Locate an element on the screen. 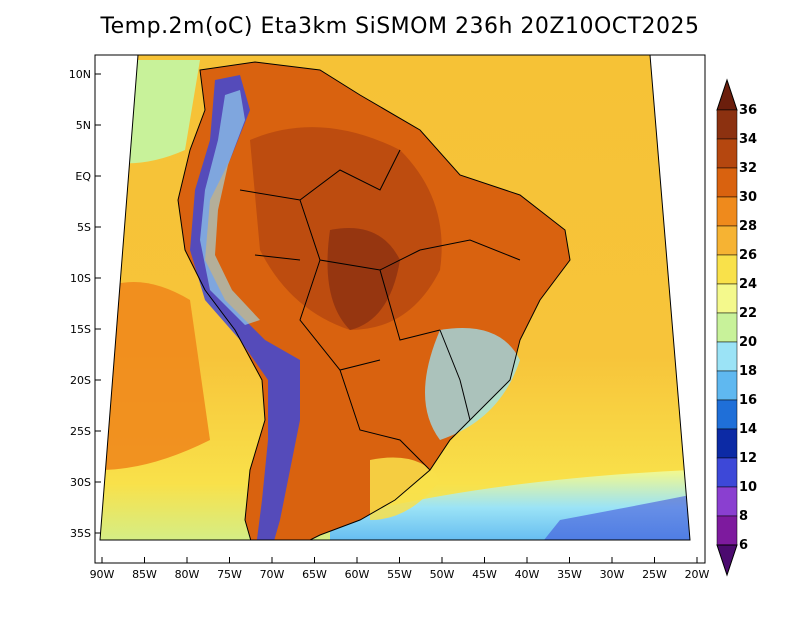  andes-warm-edge is located at coordinates (230, 207).